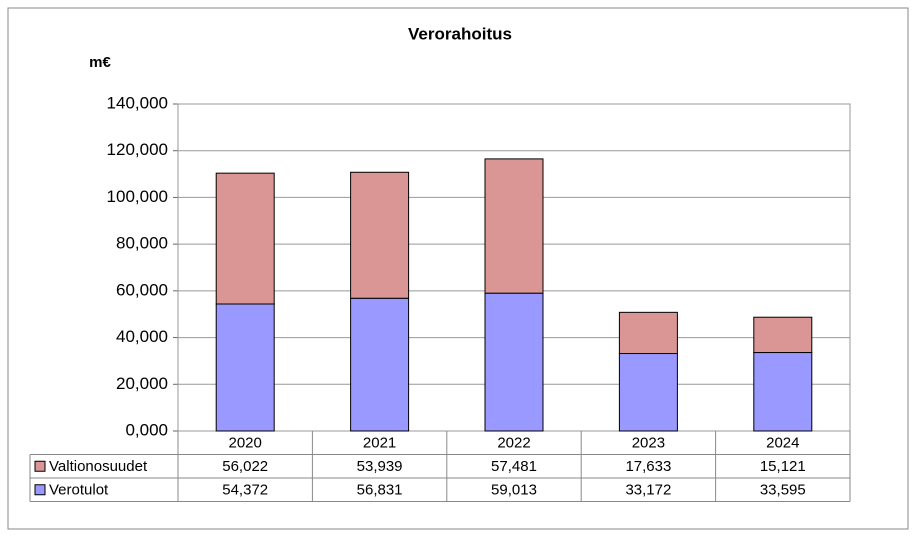 The height and width of the screenshot is (537, 918). Describe the element at coordinates (380, 466) in the screenshot. I see `table-value: 53,939` at that location.